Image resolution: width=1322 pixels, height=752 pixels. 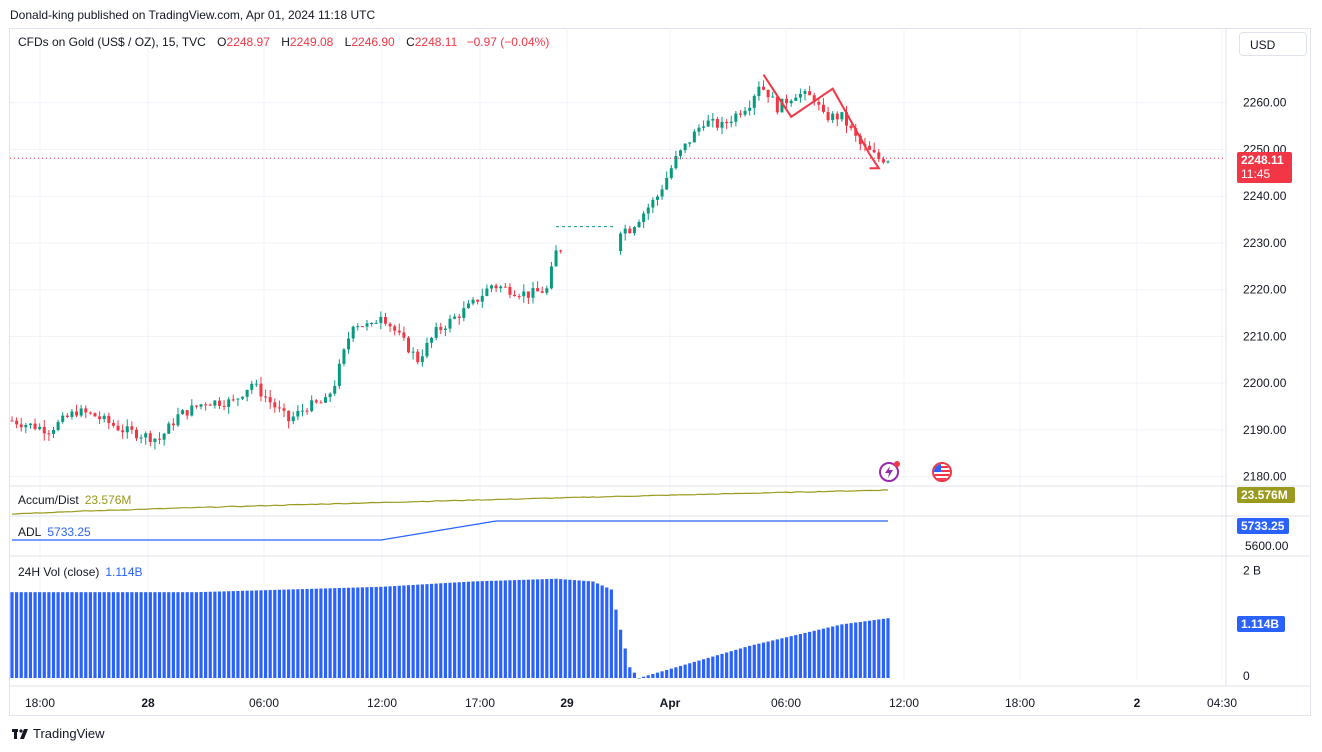 I want to click on symbol-name: CFDs on Gold (US$ / OZ), 15, TVC, so click(x=112, y=42).